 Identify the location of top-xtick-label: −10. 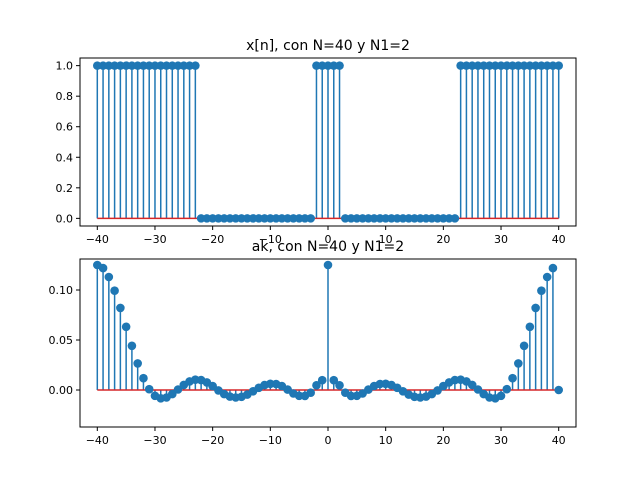
(270, 239).